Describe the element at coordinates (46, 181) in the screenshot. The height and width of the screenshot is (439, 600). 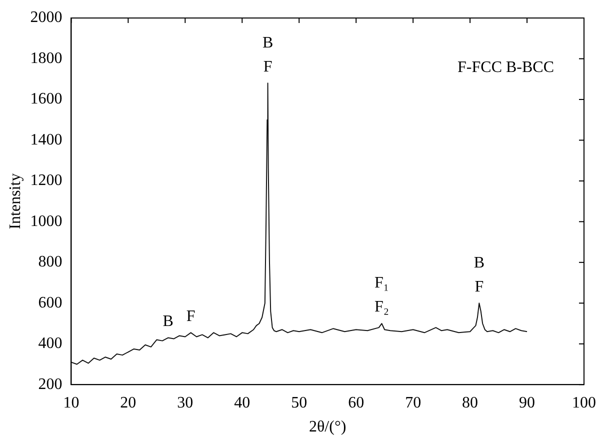
I see `y-tick-label: 1200` at that location.